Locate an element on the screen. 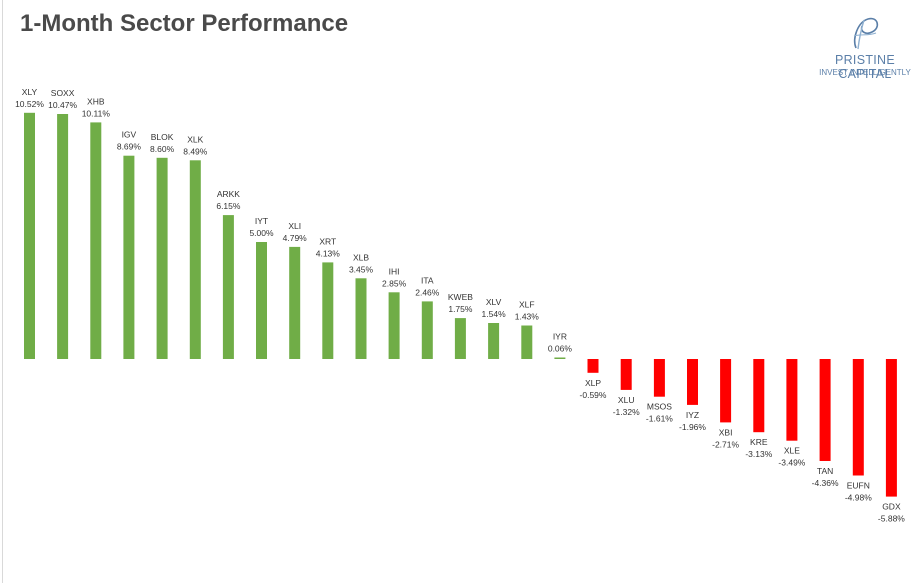 The image size is (924, 583). category-label-iyz: IYZ is located at coordinates (692, 415).